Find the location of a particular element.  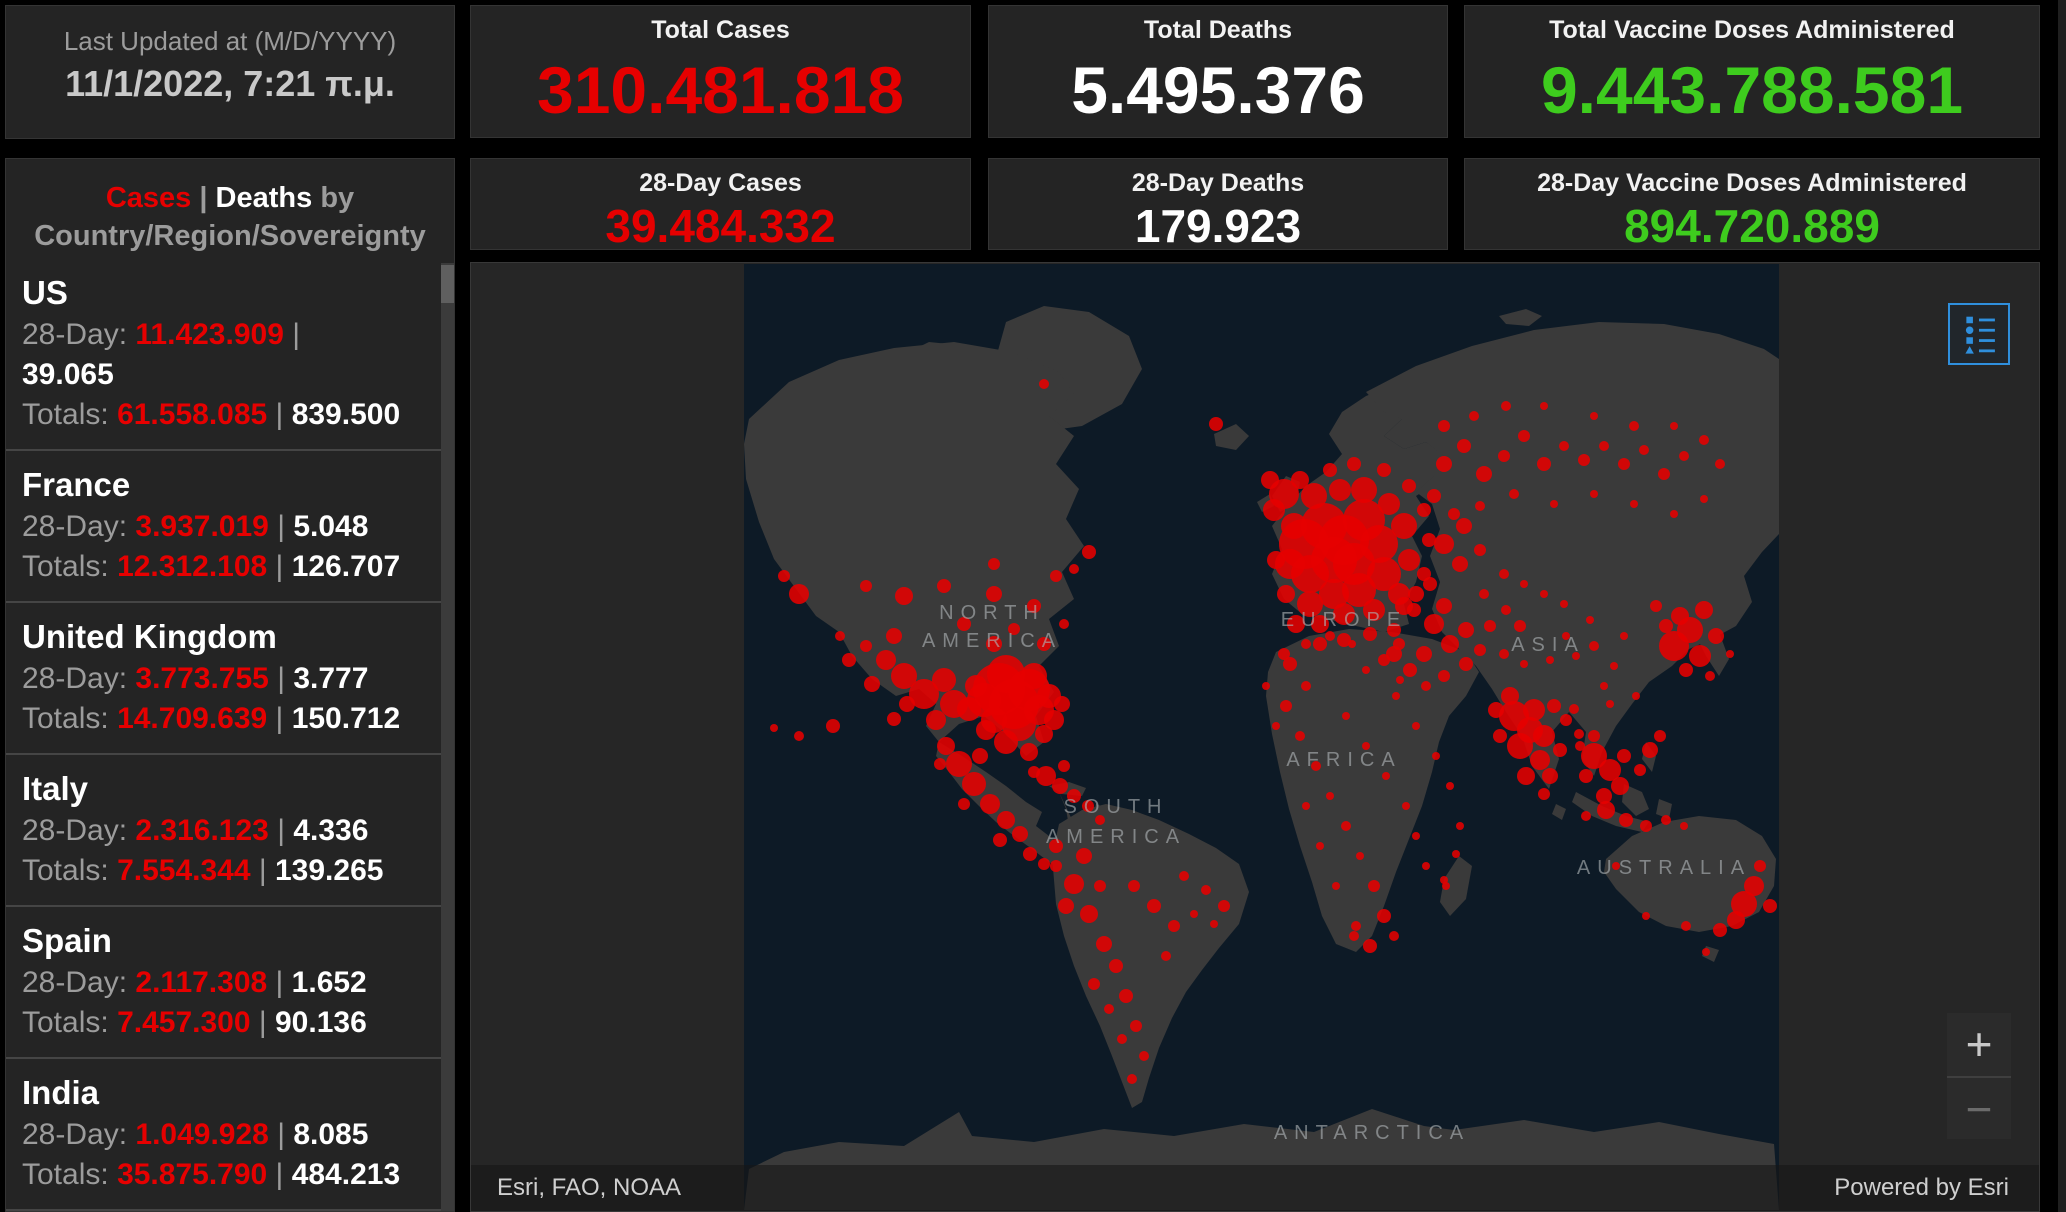

zoom-in-button: + is located at coordinates (1979, 1044).